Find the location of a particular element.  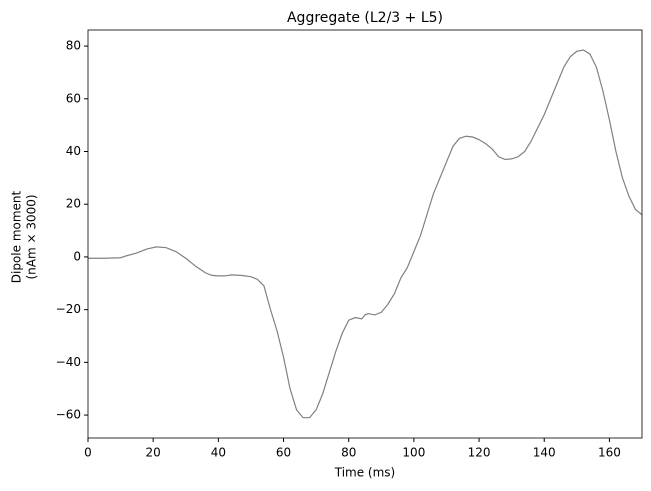

x-tick-label: 160 is located at coordinates (609, 453).